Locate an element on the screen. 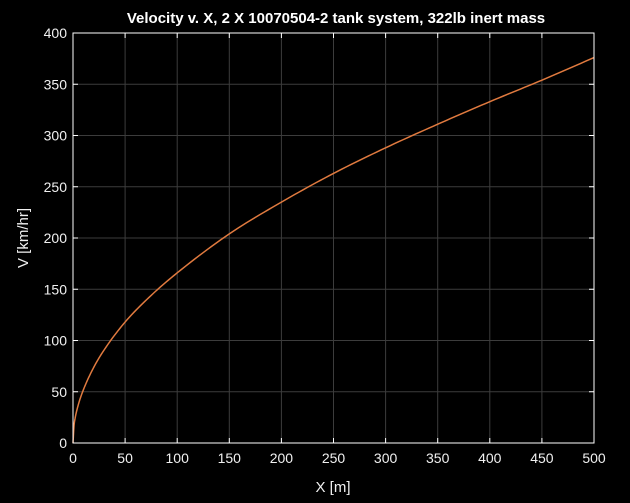 The width and height of the screenshot is (630, 503). y-tick-label: 200 is located at coordinates (56, 238).